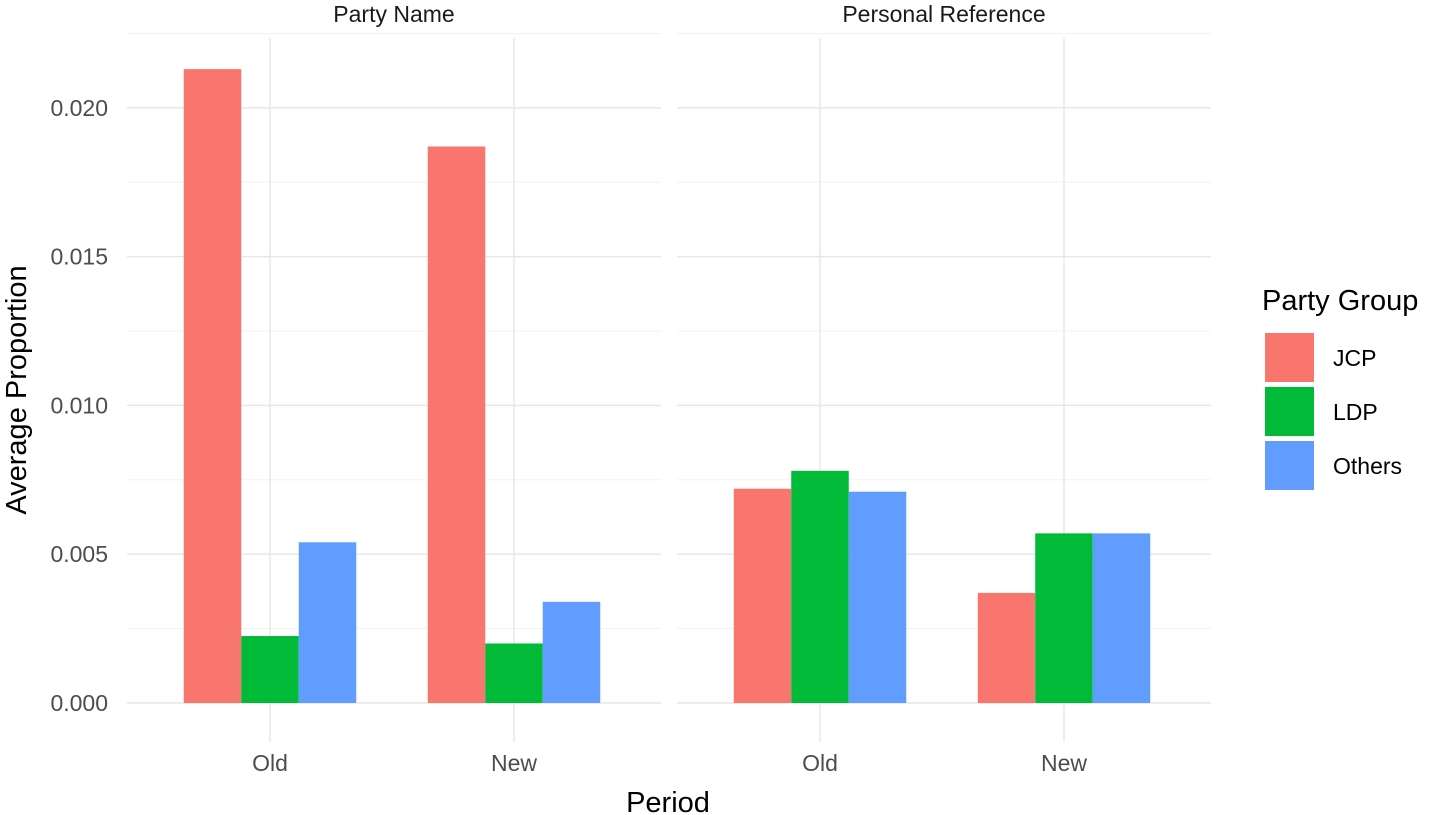 Image resolution: width=1447 pixels, height=815 pixels. Describe the element at coordinates (17, 389) in the screenshot. I see `y-axis-title: Average Proportion` at that location.